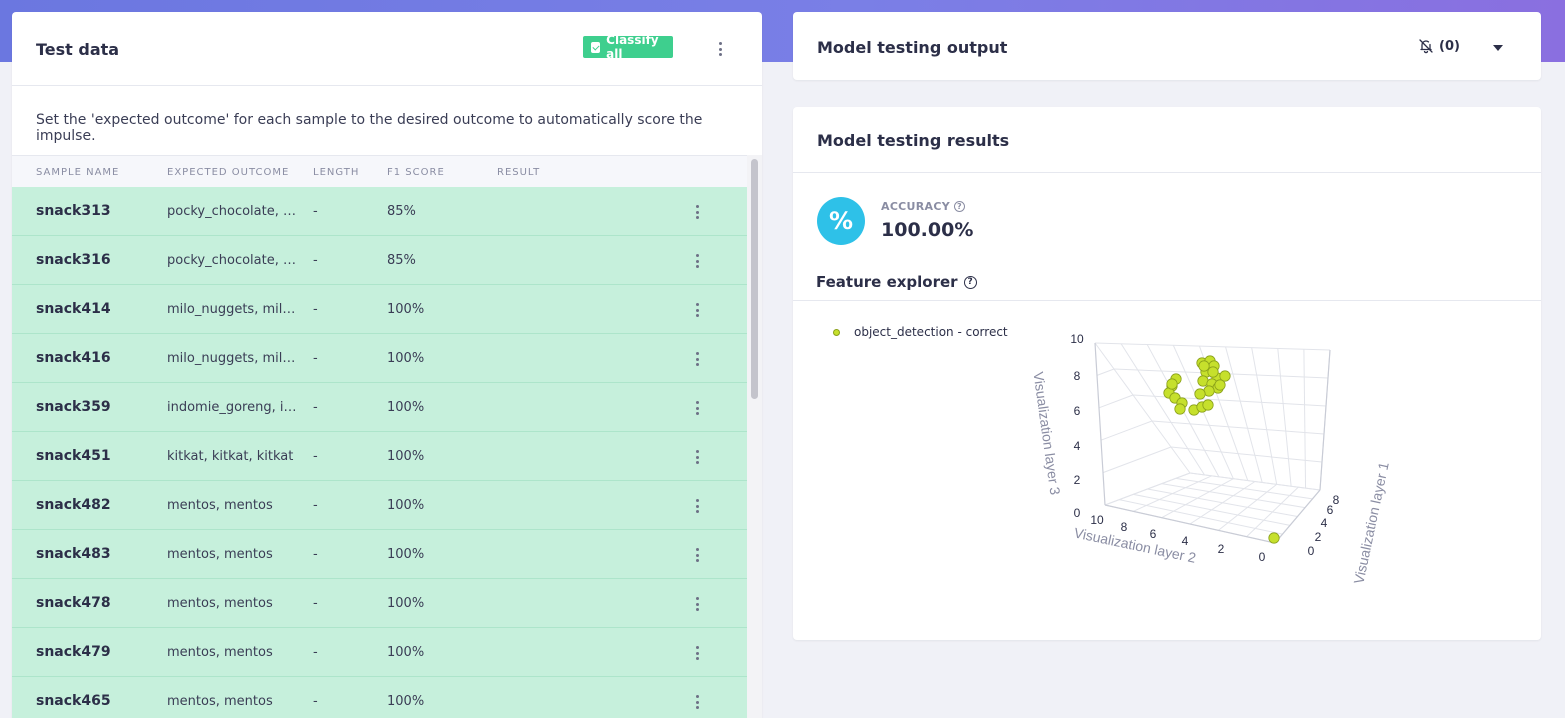  What do you see at coordinates (73, 603) in the screenshot?
I see `sample-name: snack478` at bounding box center [73, 603].